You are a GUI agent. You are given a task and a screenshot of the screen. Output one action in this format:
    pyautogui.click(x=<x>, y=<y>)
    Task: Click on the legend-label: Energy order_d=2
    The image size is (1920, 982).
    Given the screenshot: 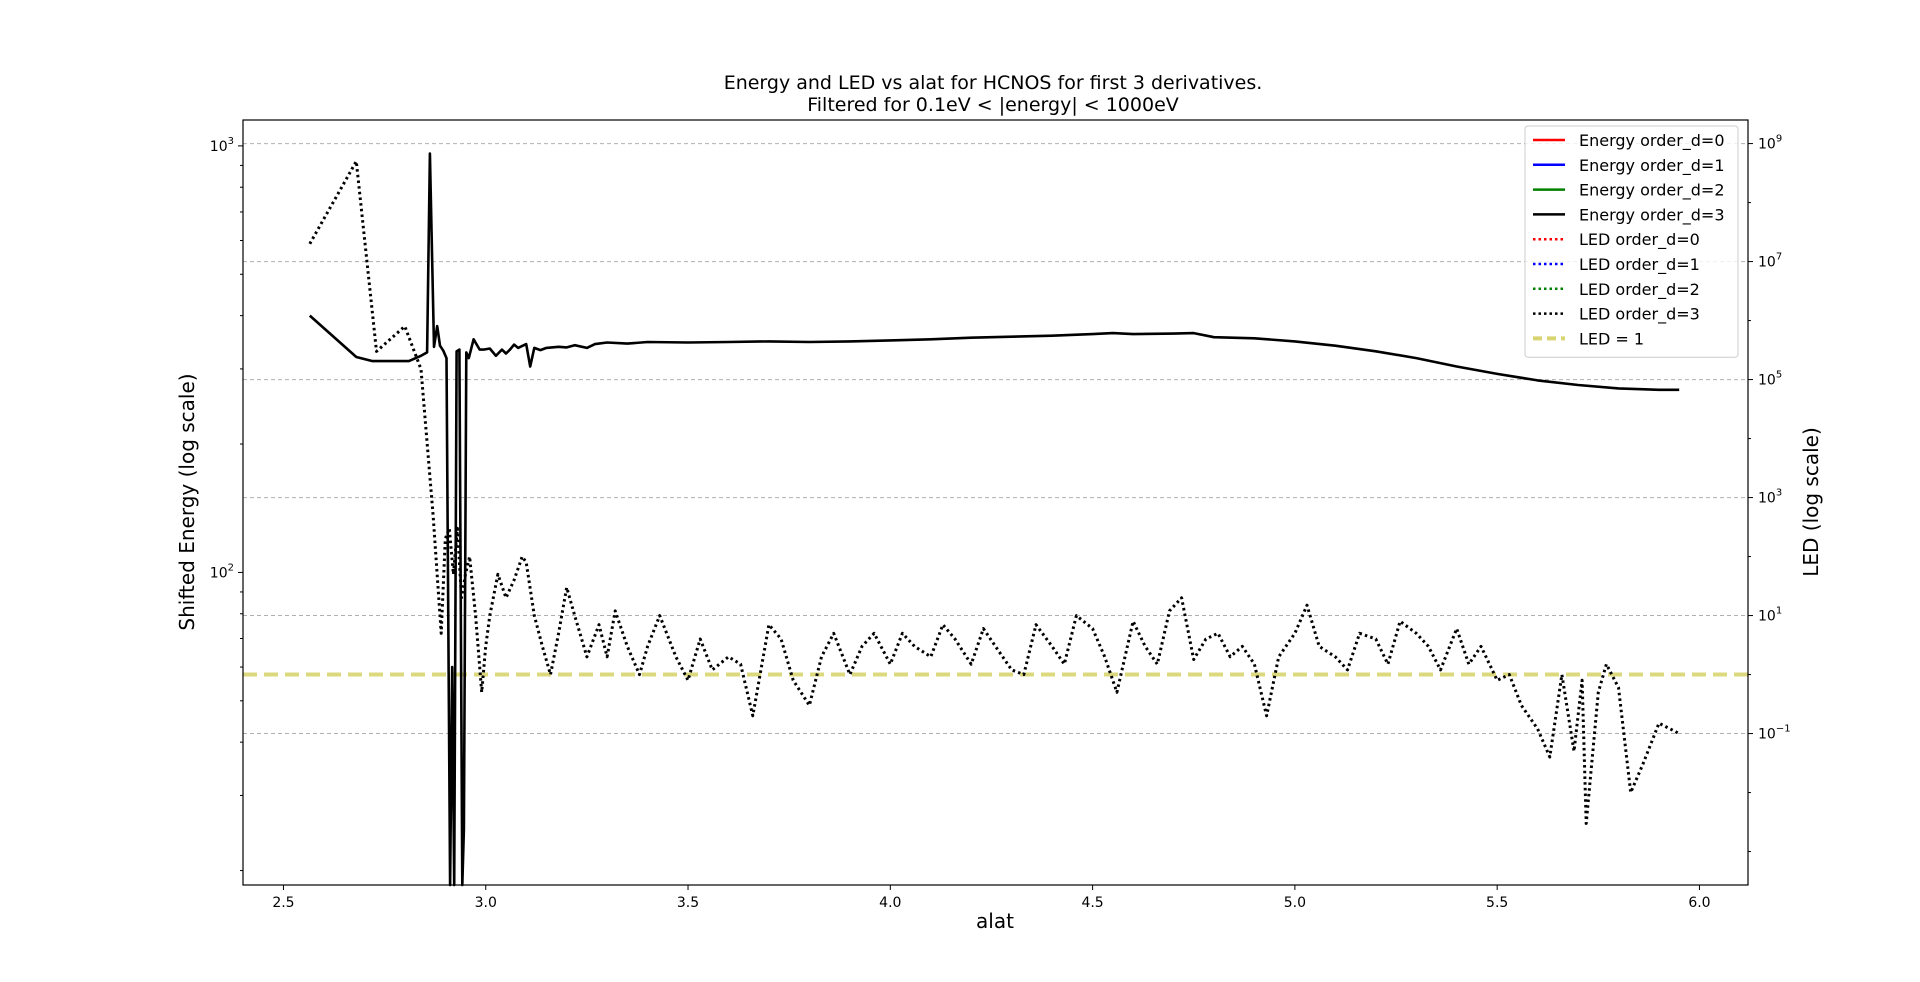 What is the action you would take?
    pyautogui.click(x=1652, y=191)
    